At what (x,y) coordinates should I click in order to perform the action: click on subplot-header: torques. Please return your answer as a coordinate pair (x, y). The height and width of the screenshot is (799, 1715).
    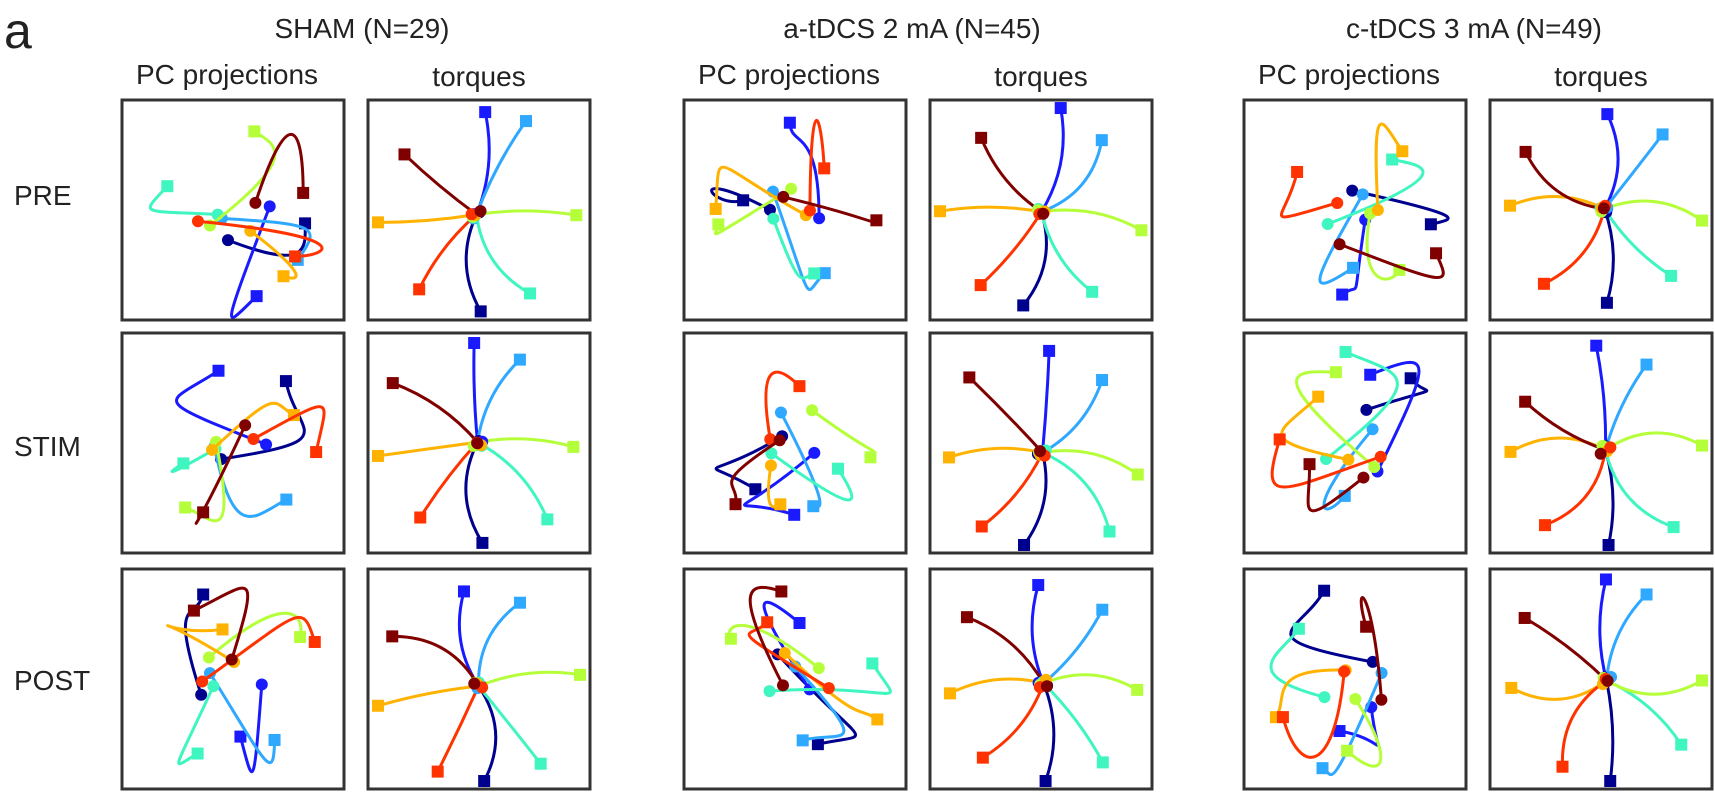
    Looking at the image, I should click on (1600, 76).